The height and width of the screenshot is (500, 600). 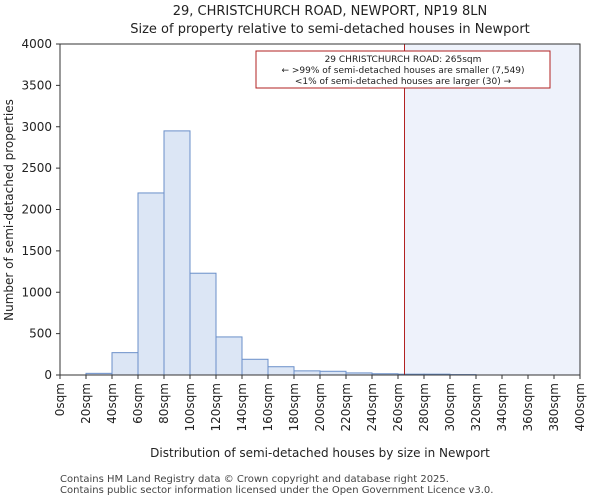 I want to click on bar-200sqm, so click(x=333, y=373).